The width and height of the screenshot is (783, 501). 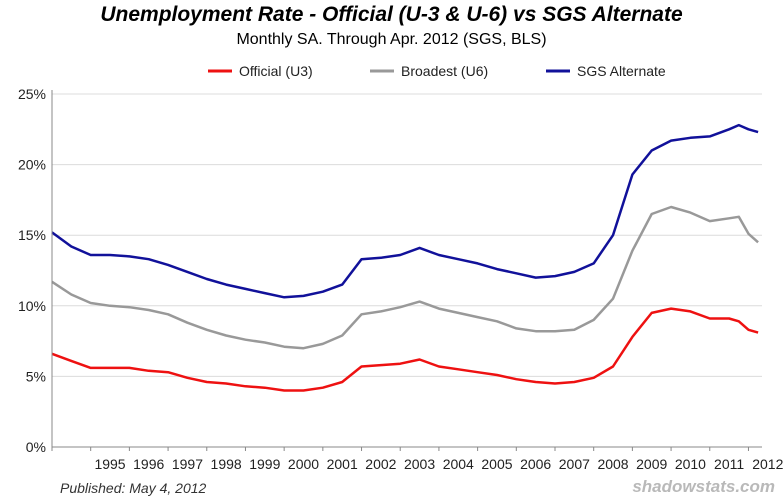 What do you see at coordinates (264, 464) in the screenshot?
I see `x-tick-label: 1999` at bounding box center [264, 464].